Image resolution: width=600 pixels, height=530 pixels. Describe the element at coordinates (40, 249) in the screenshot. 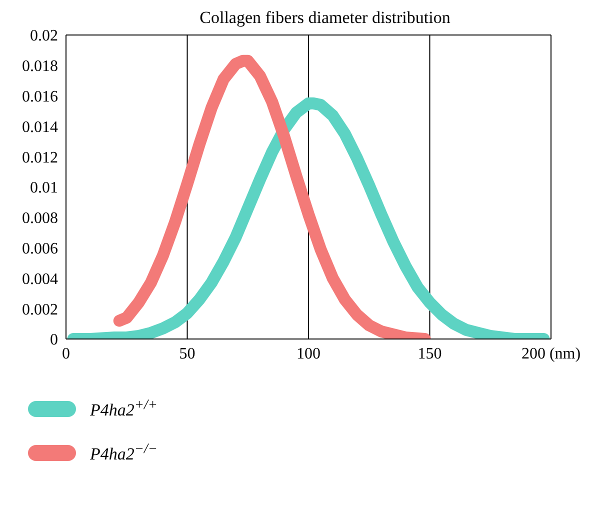

I see `y-tick-label: 0.006` at that location.